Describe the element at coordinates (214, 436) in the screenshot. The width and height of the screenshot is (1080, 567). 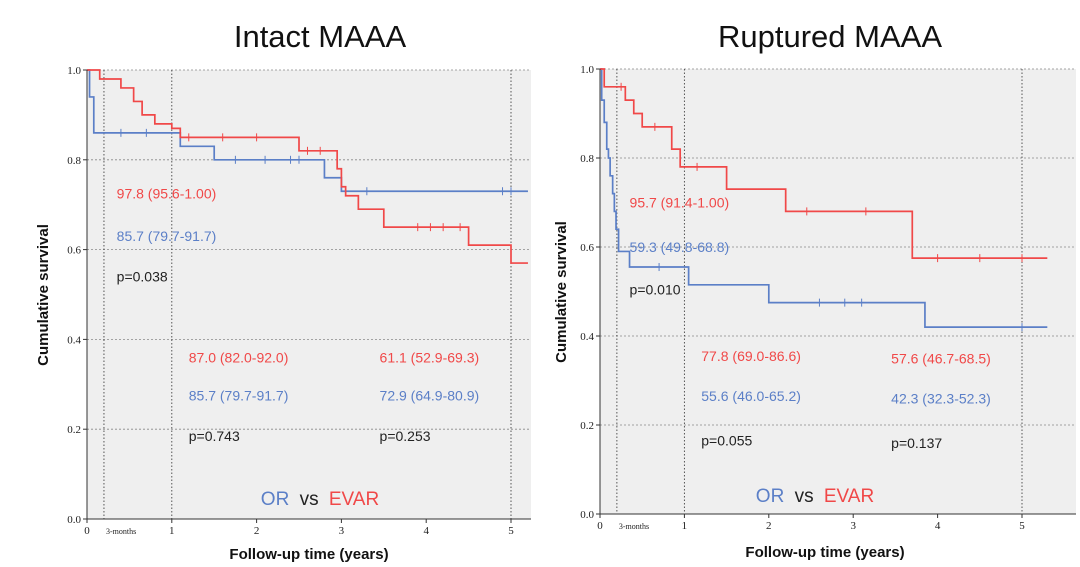
I see `p-value-label: p=0.743` at that location.